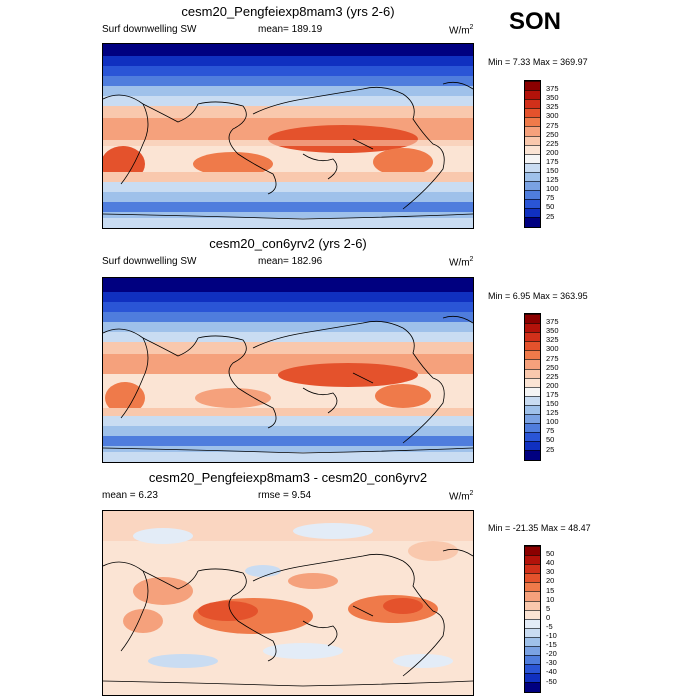 The image size is (700, 700). What do you see at coordinates (288, 136) in the screenshot?
I see `panel-1-map` at bounding box center [288, 136].